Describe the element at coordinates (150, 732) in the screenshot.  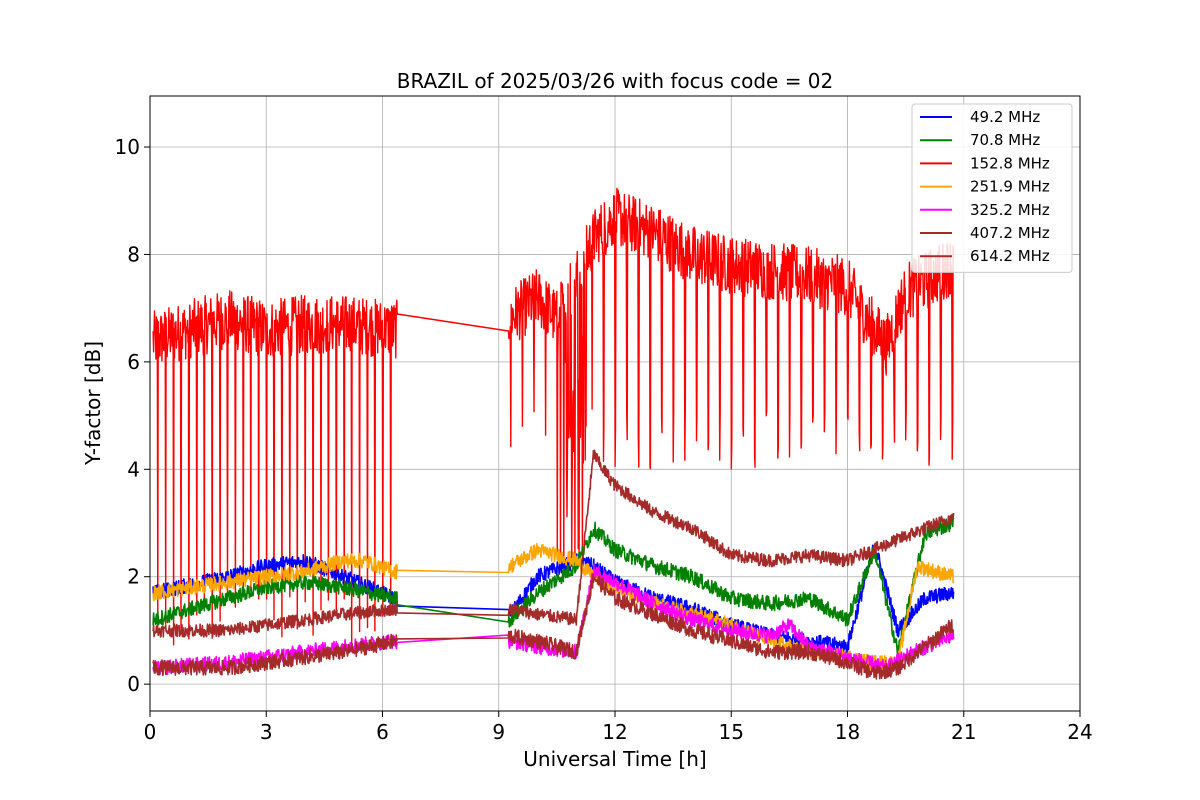
I see `x-tick-label: 0` at that location.